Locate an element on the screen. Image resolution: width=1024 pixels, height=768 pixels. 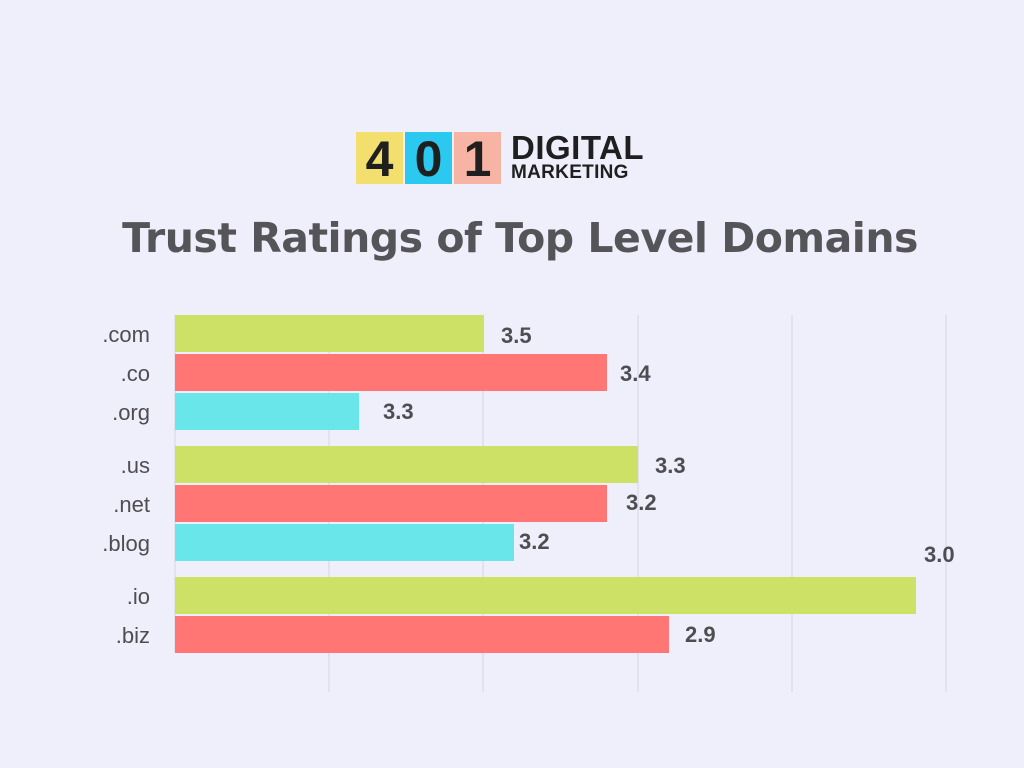
category-label: .org is located at coordinates (131, 412).